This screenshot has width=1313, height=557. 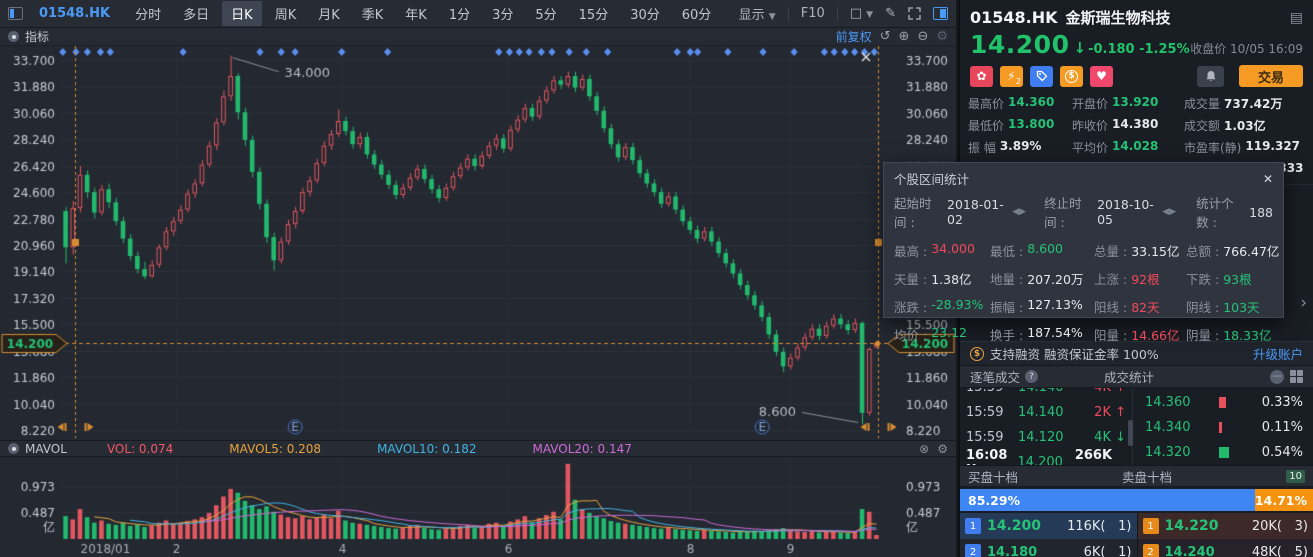 What do you see at coordinates (75, 13) in the screenshot?
I see `symbol-link: 01548.HK` at bounding box center [75, 13].